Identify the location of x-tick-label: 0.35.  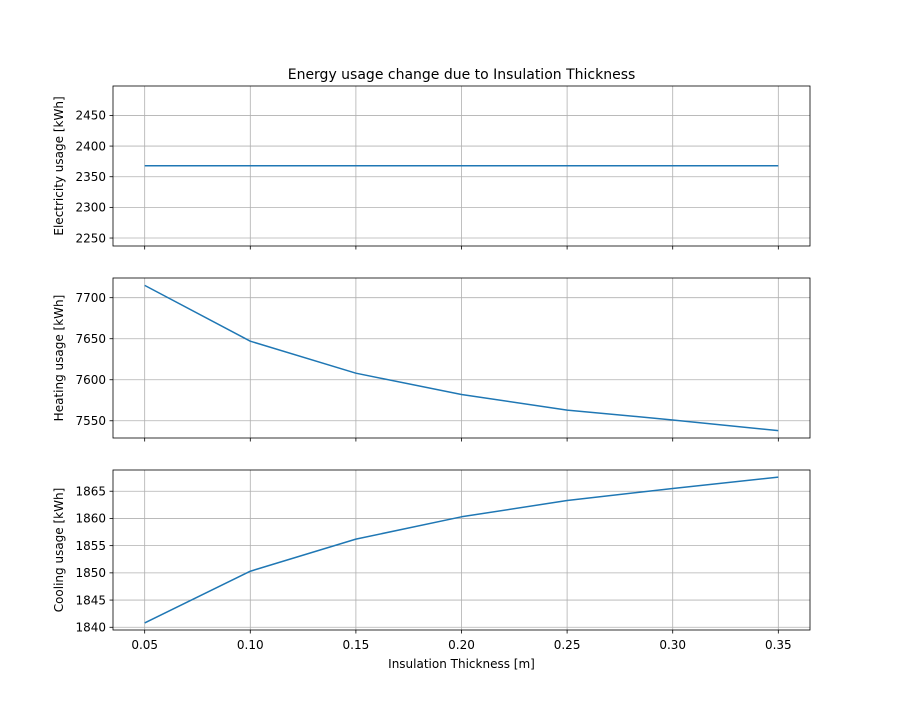
(778, 645).